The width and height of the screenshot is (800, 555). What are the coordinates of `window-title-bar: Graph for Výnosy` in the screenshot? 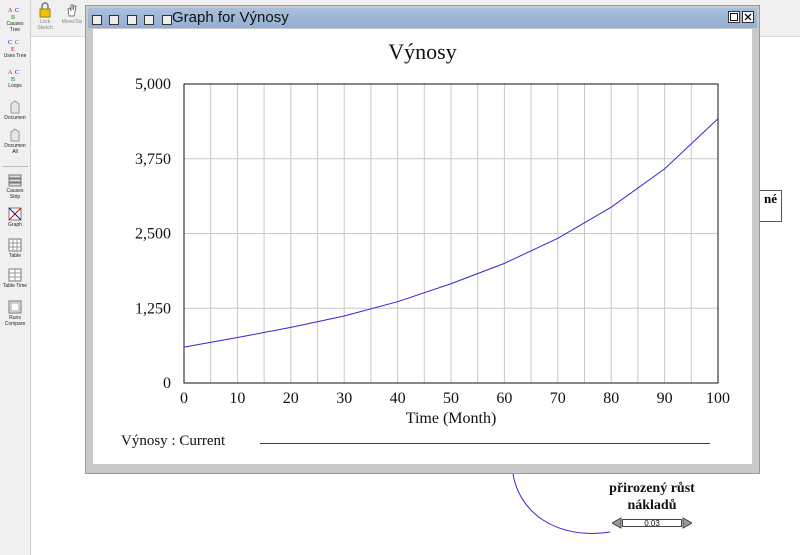 It's located at (422, 18).